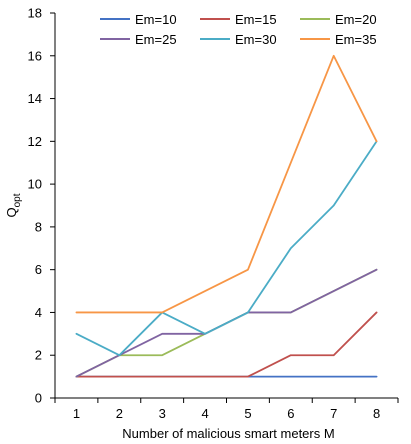 This screenshot has height=444, width=411. I want to click on legend-item: Em=25, so click(138, 39).